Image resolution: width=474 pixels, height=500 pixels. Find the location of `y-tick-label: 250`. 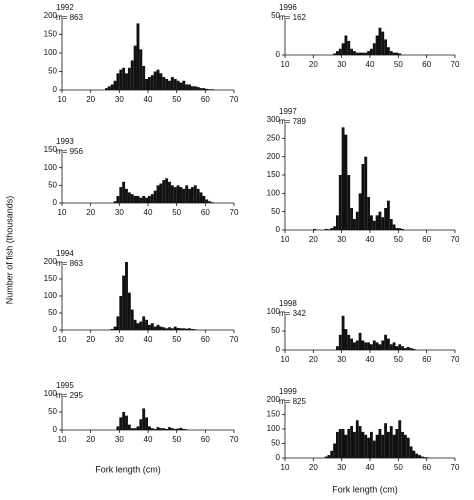

y-tick-label: 250 is located at coordinates (274, 137).